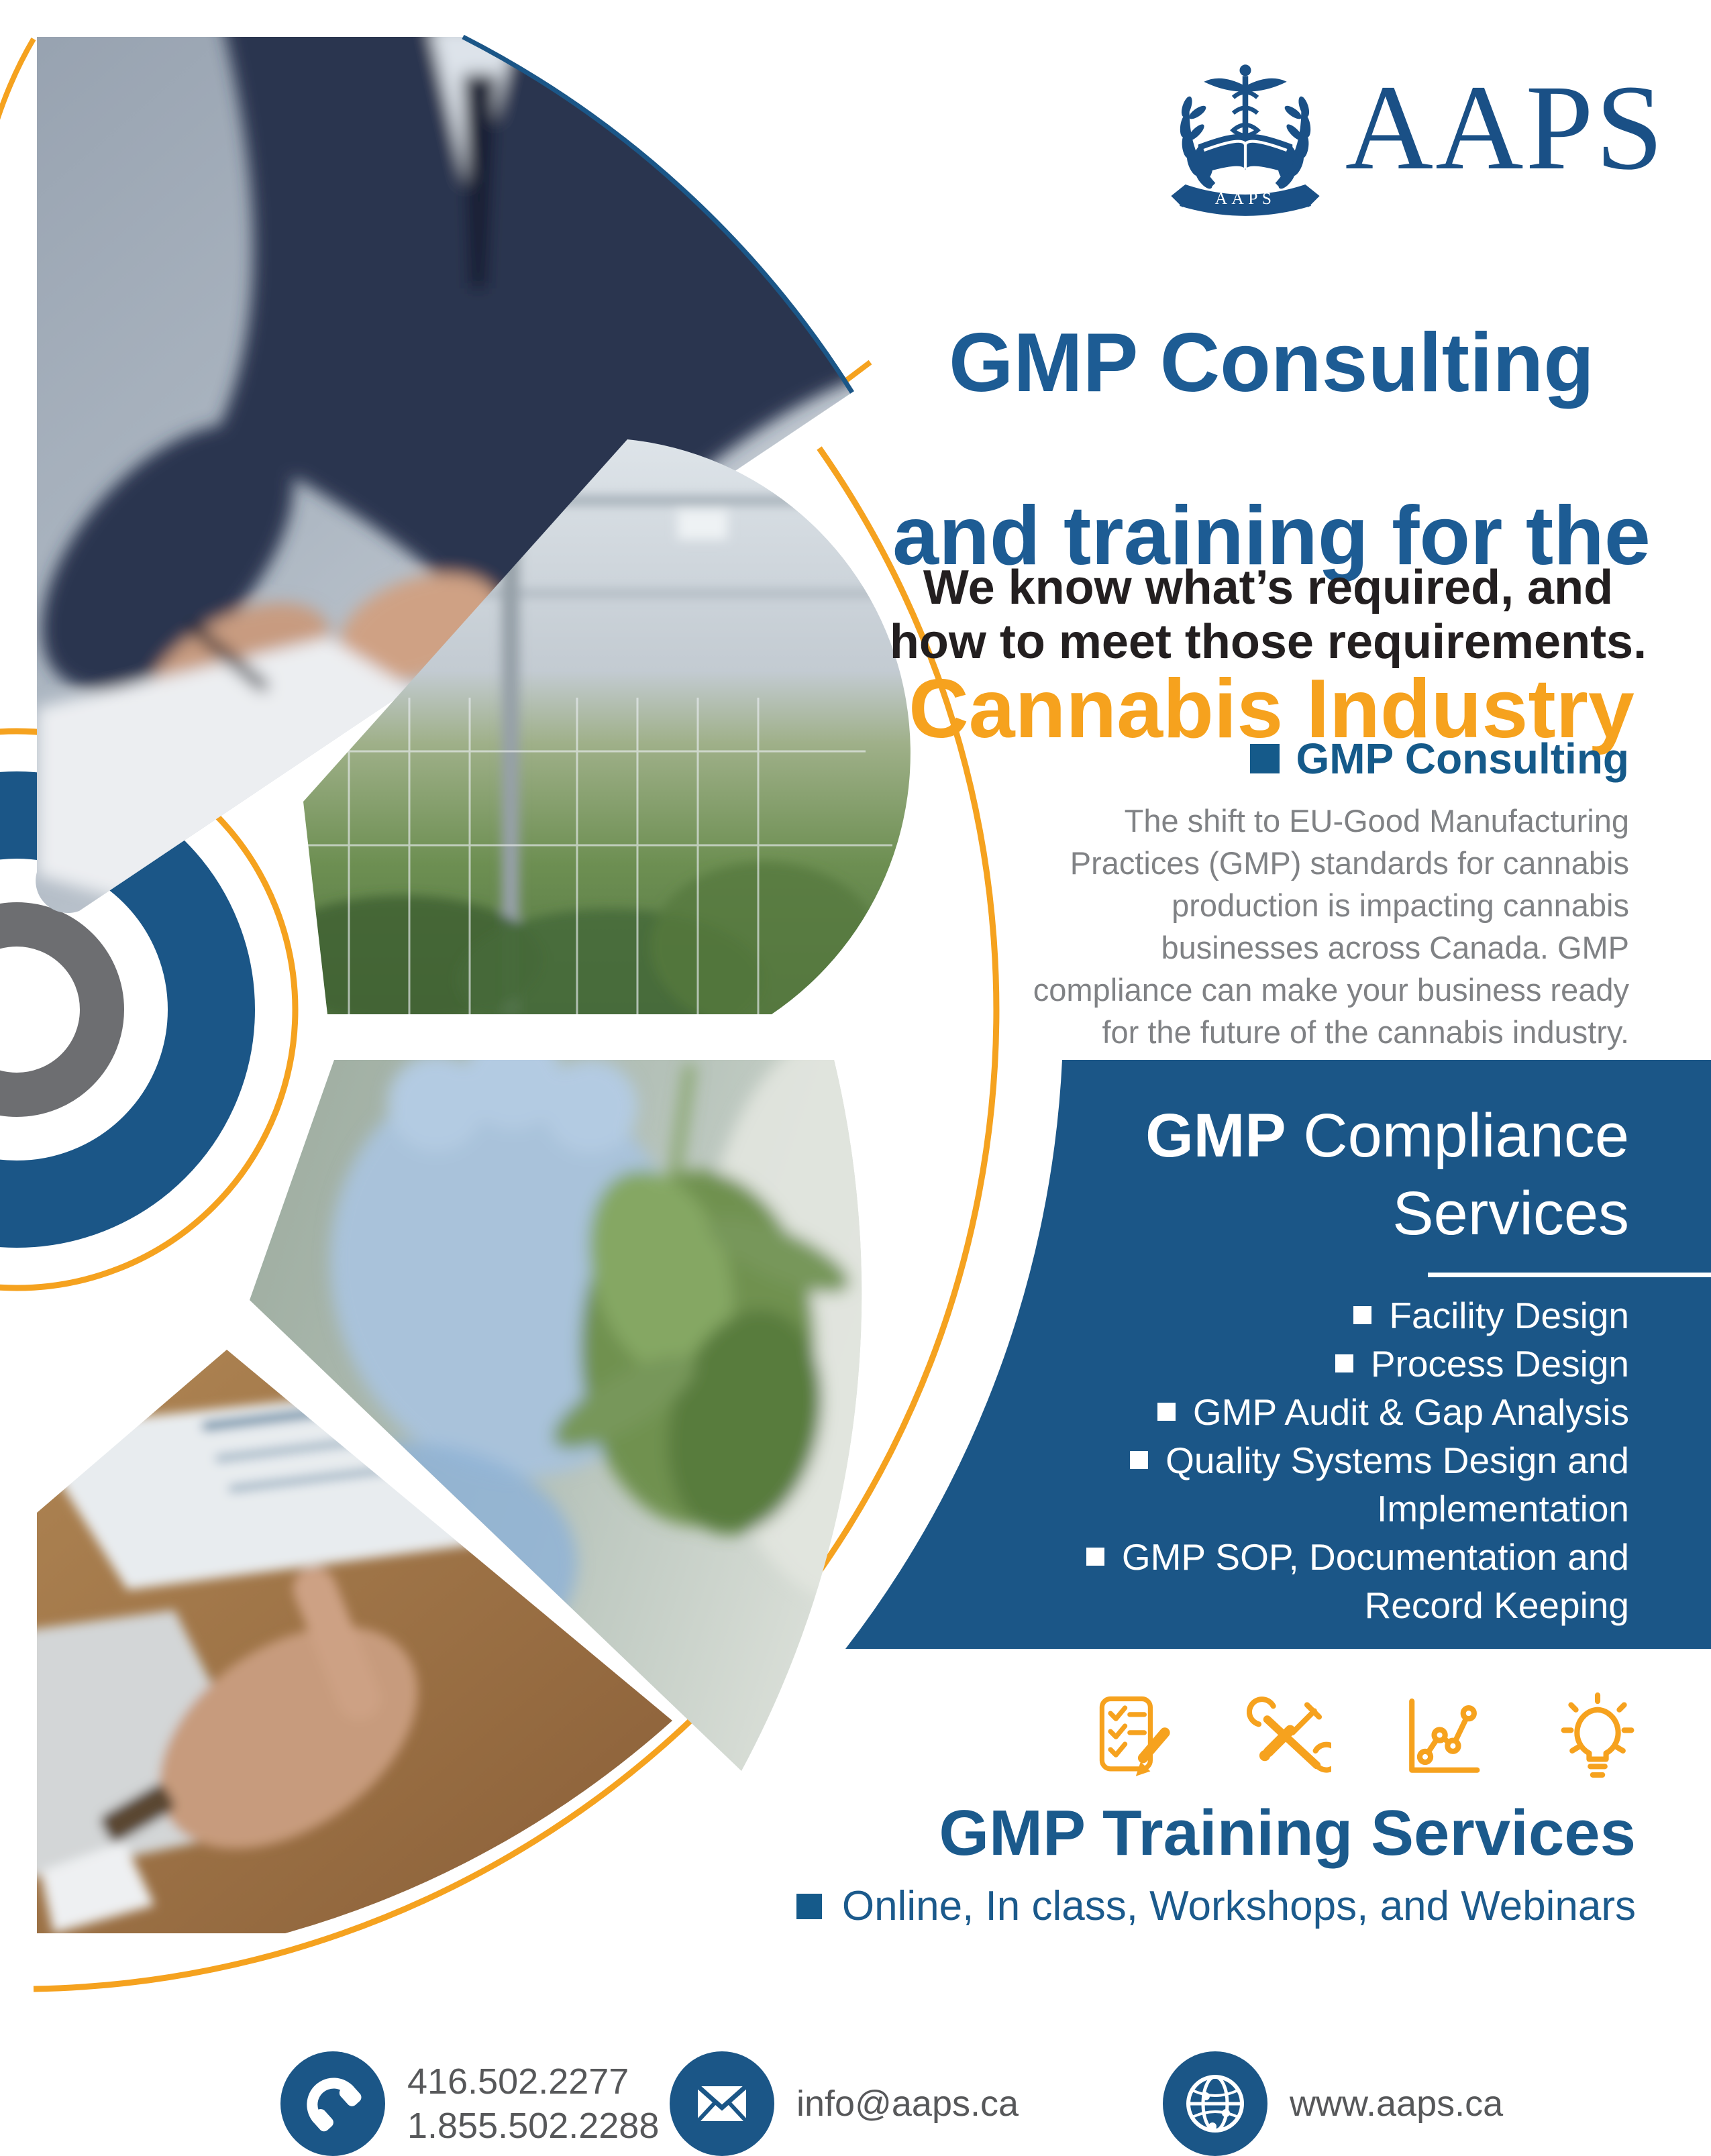 This screenshot has height=2156, width=1711. Describe the element at coordinates (1215, 1135) in the screenshot. I see `compliance-heading-strong: GMP` at that location.